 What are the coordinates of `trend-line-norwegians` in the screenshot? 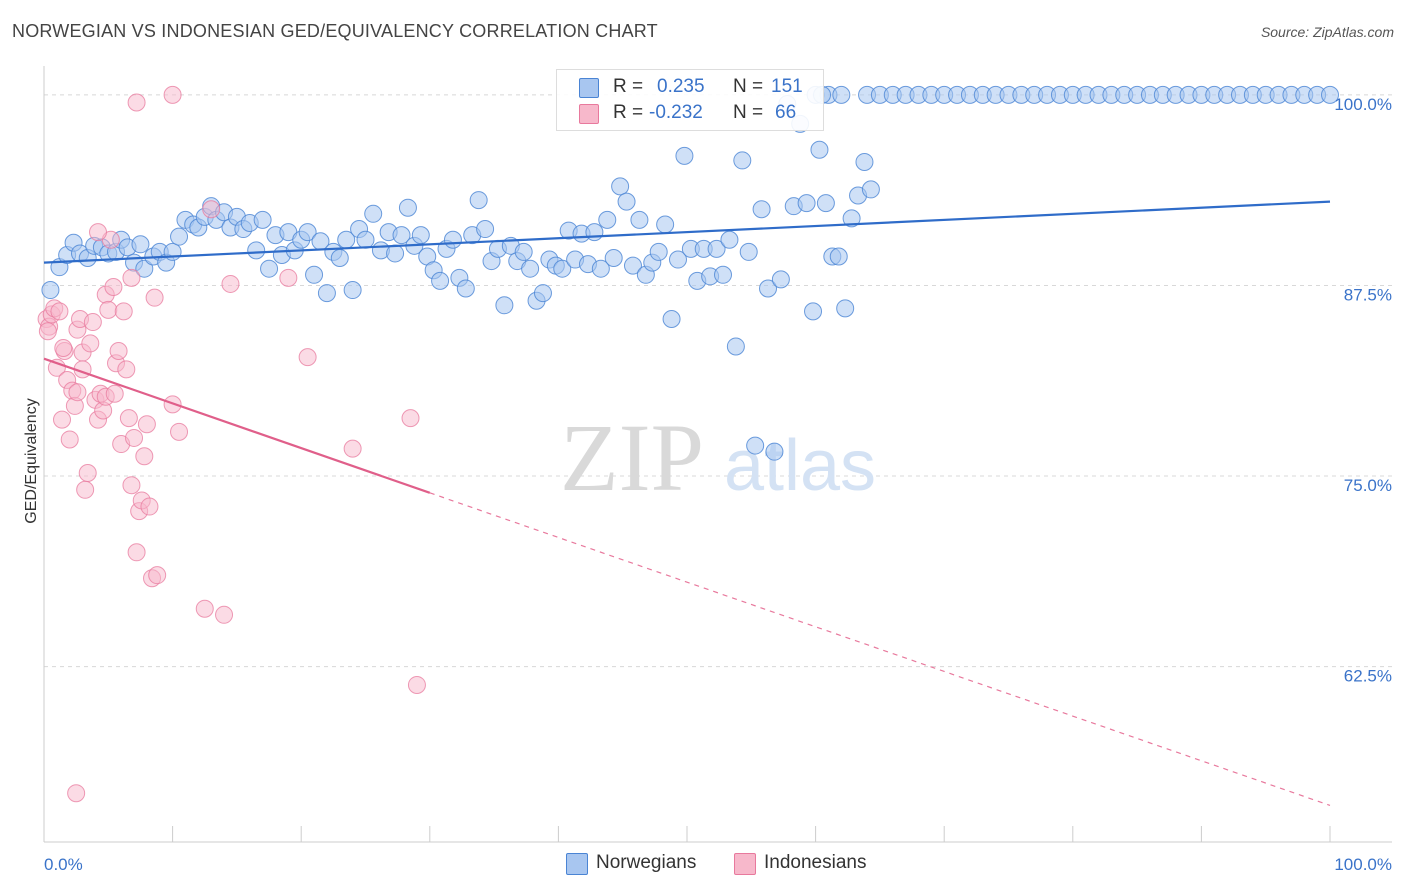 It's located at (687, 232).